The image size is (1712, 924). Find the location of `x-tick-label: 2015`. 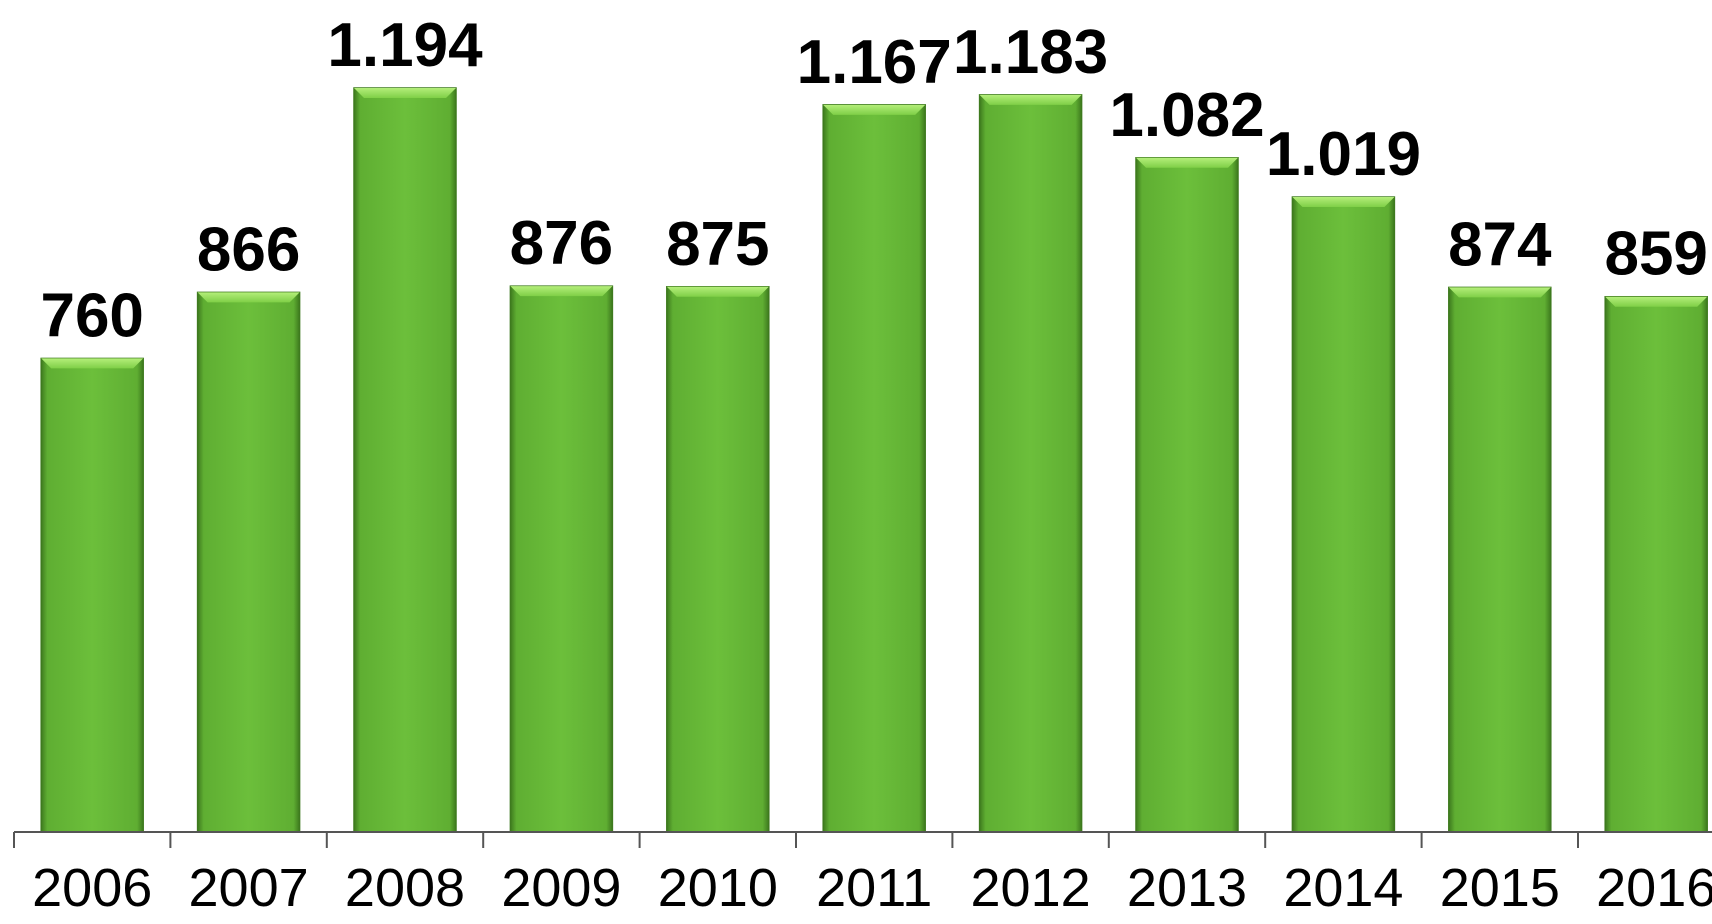

x-tick-label: 2015 is located at coordinates (1500, 888).